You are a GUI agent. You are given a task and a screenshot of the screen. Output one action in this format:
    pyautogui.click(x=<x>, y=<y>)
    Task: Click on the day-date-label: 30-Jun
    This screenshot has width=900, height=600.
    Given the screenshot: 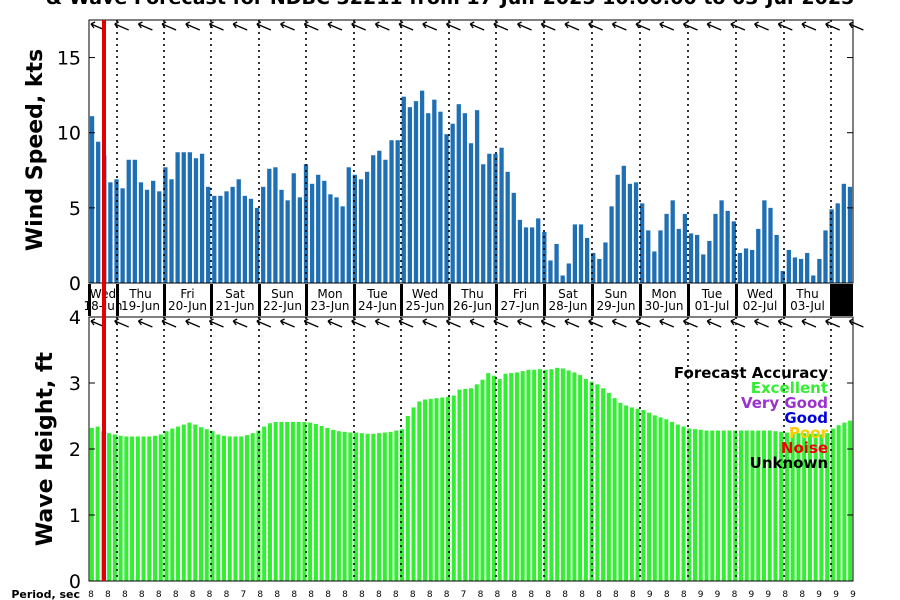 What is the action you would take?
    pyautogui.click(x=663, y=306)
    